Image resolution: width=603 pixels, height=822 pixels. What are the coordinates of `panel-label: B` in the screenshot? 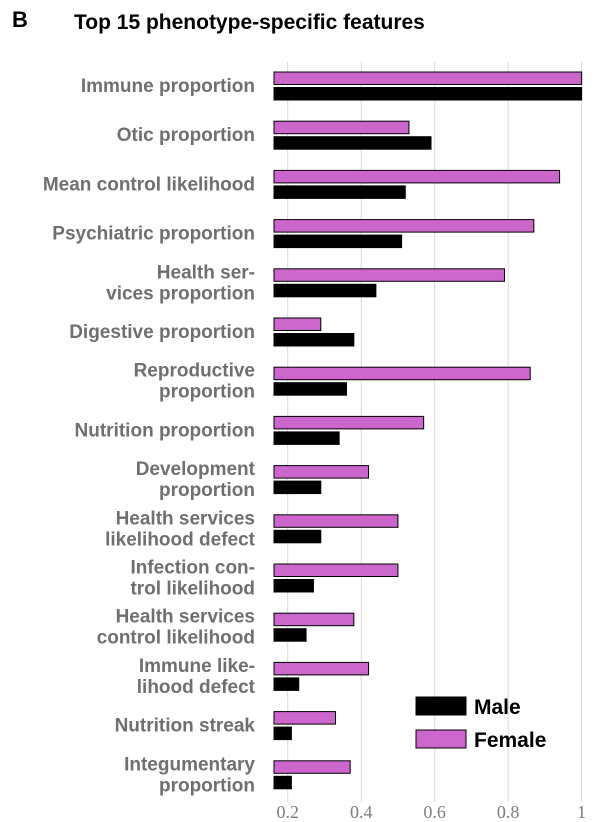 It's located at (20, 19).